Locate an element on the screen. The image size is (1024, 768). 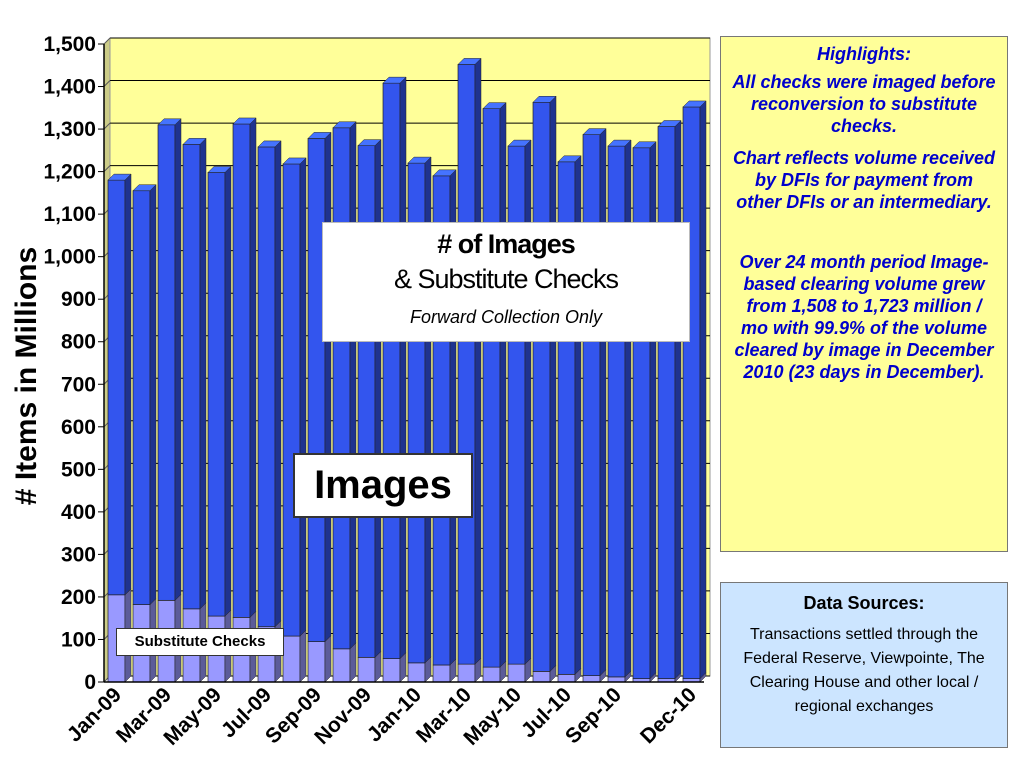
y-tick-label: 1,000 is located at coordinates (69, 257).